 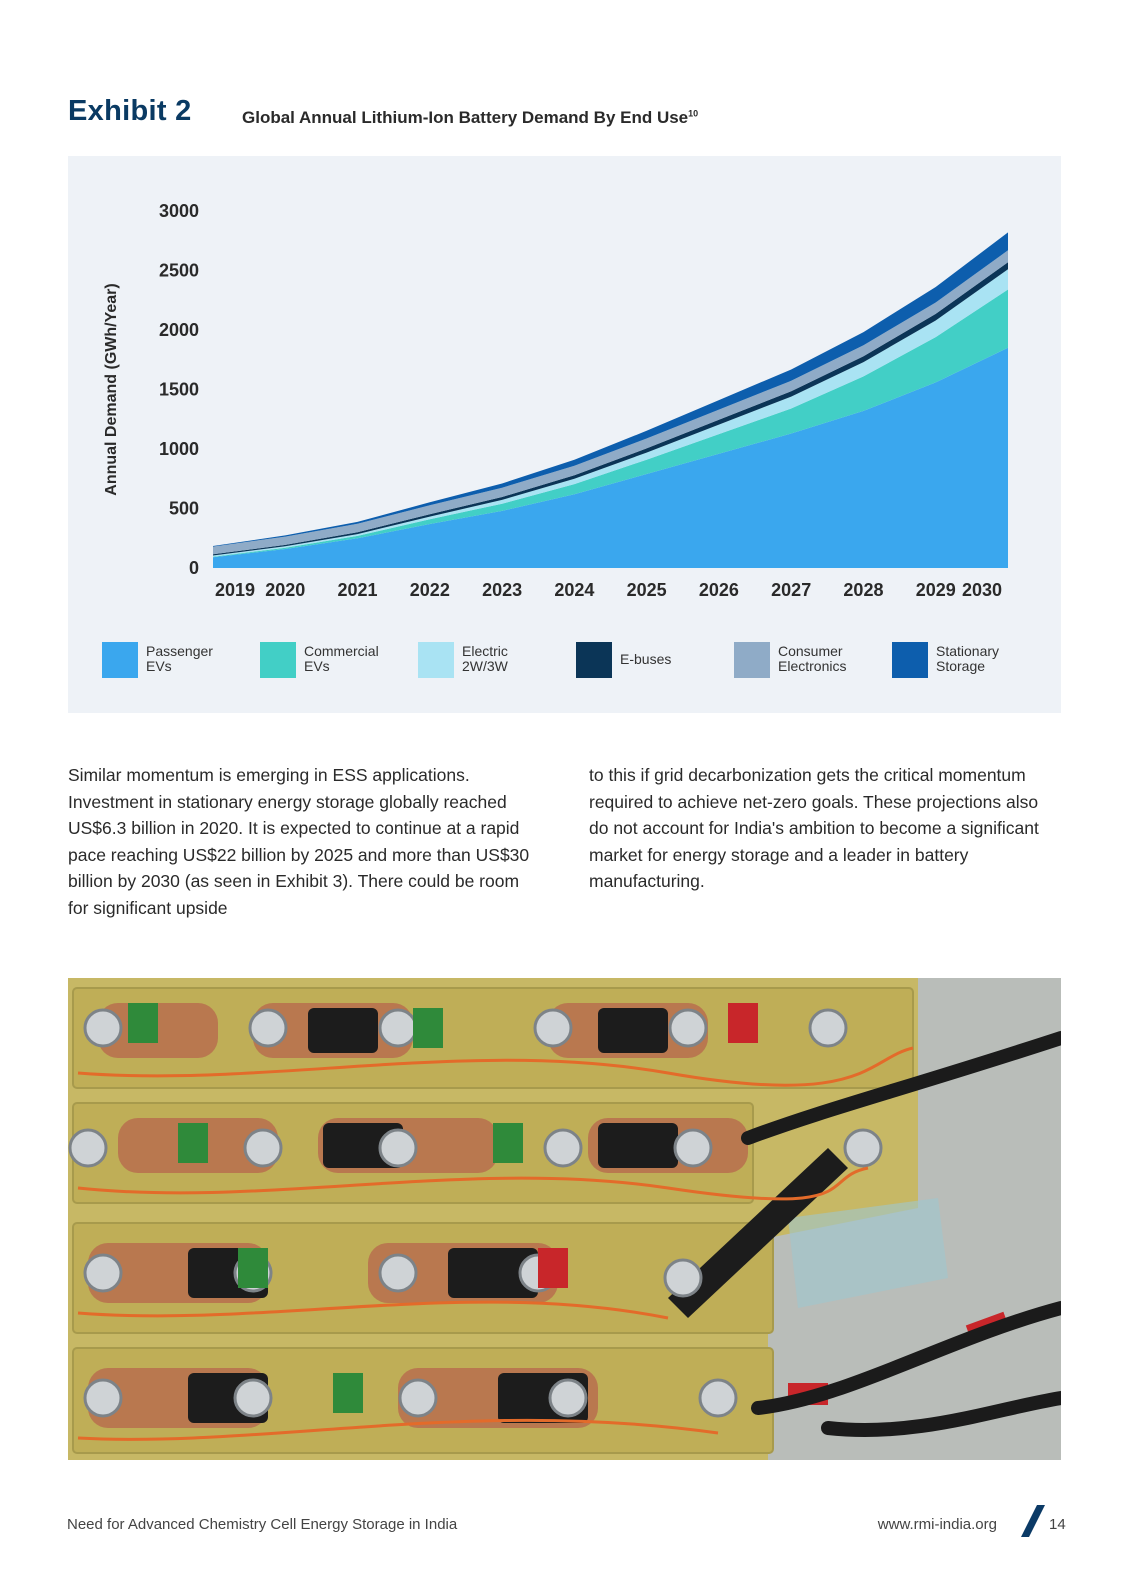 What do you see at coordinates (610, 457) in the screenshot?
I see `area-passenger-evs` at bounding box center [610, 457].